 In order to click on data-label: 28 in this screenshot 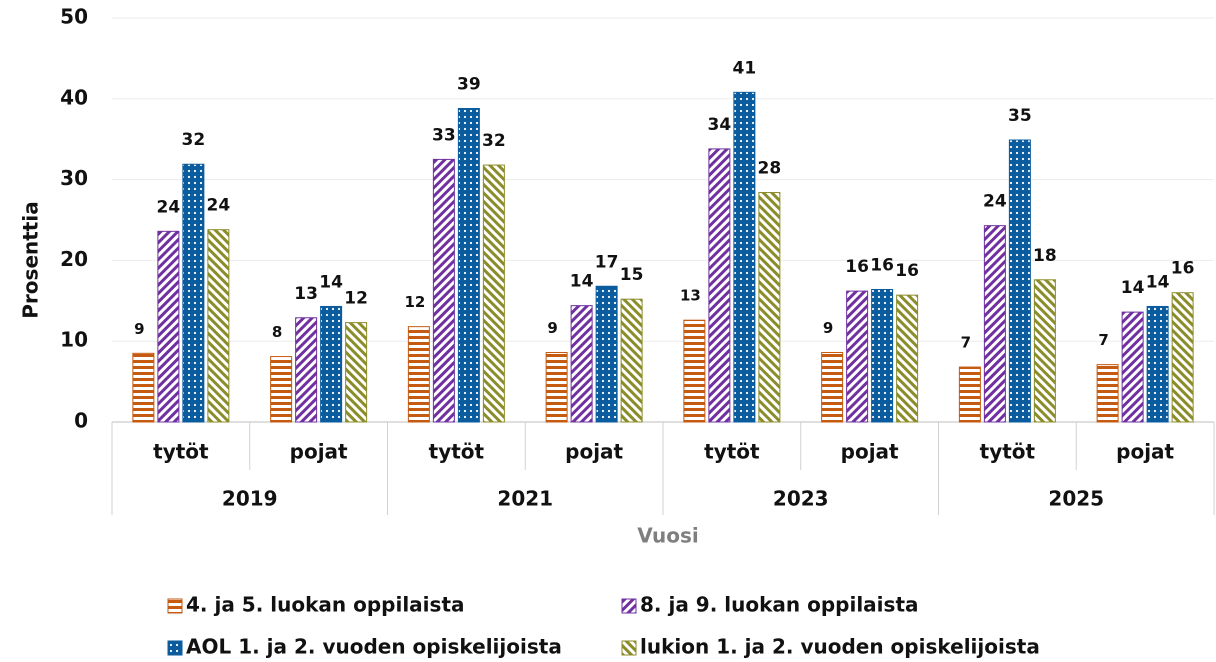, I will do `click(770, 169)`.